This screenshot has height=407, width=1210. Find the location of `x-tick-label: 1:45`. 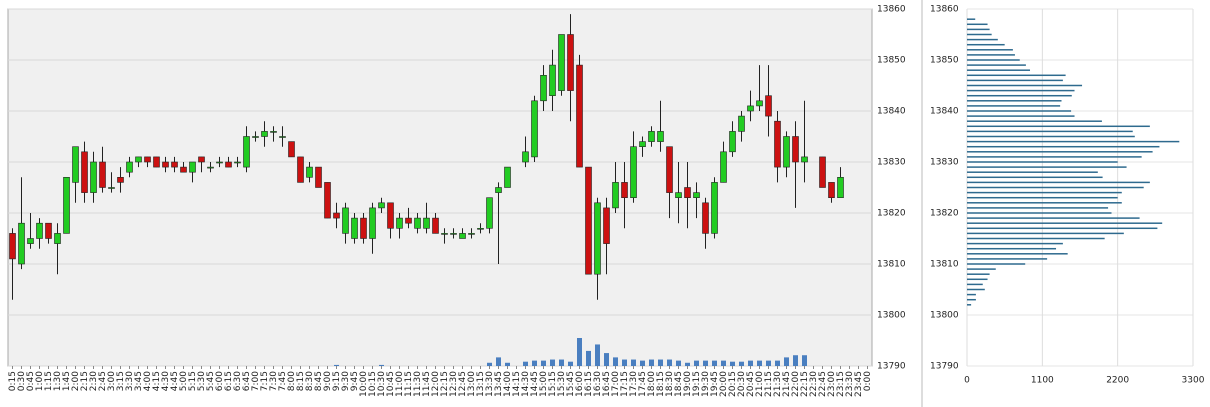

x-tick-label: 1:45 is located at coordinates (67, 381).